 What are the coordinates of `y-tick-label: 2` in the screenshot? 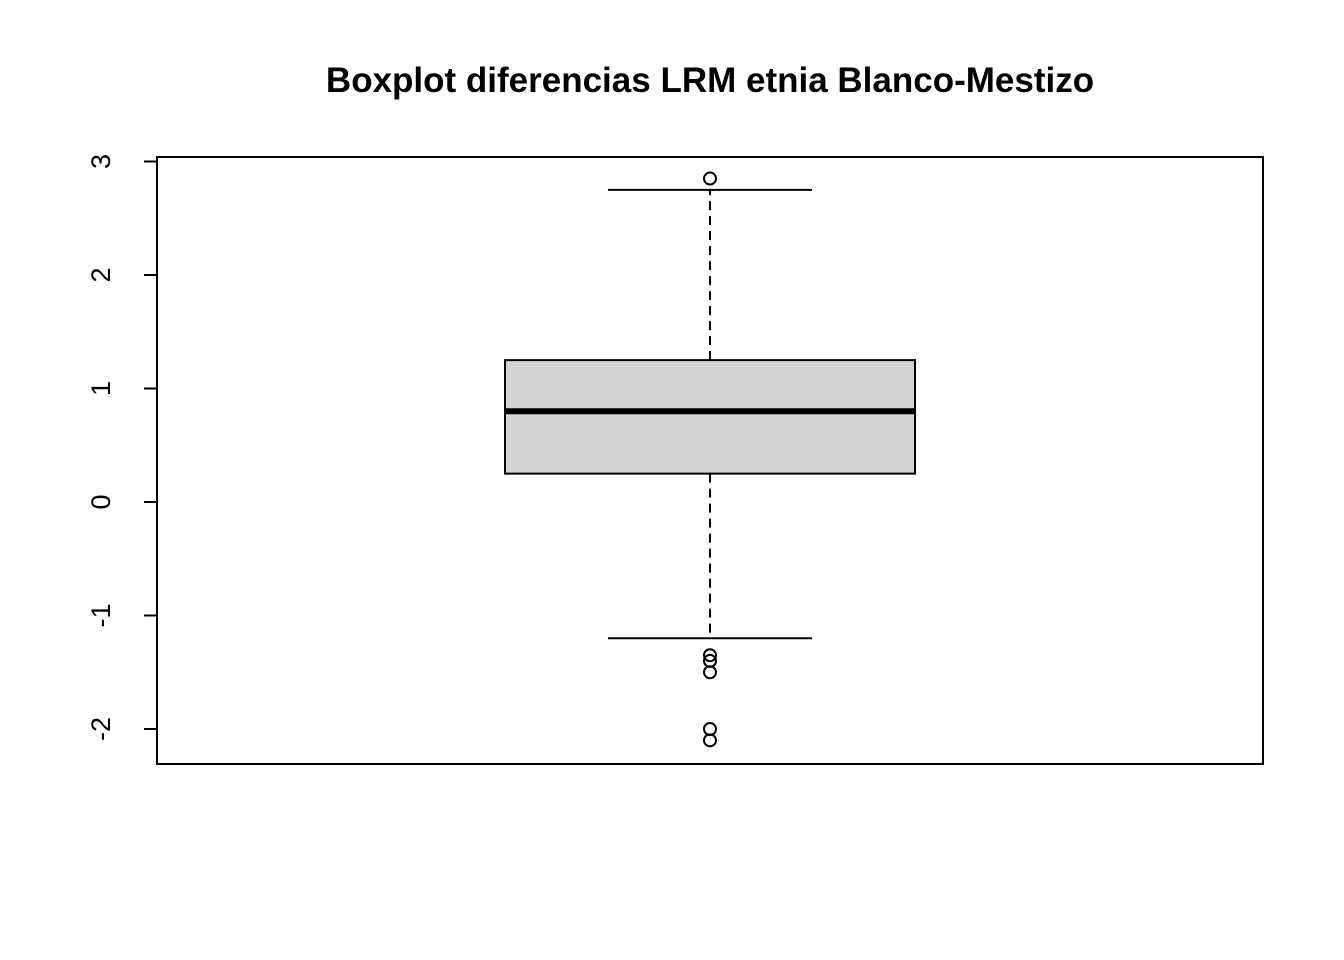 It's located at (101, 274).